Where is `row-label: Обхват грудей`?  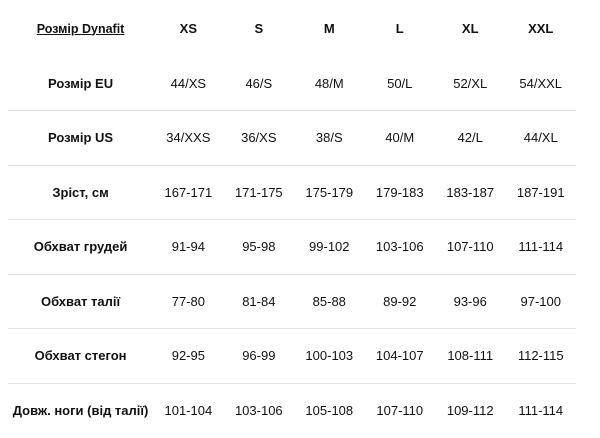
row-label: Обхват грудей is located at coordinates (81, 246).